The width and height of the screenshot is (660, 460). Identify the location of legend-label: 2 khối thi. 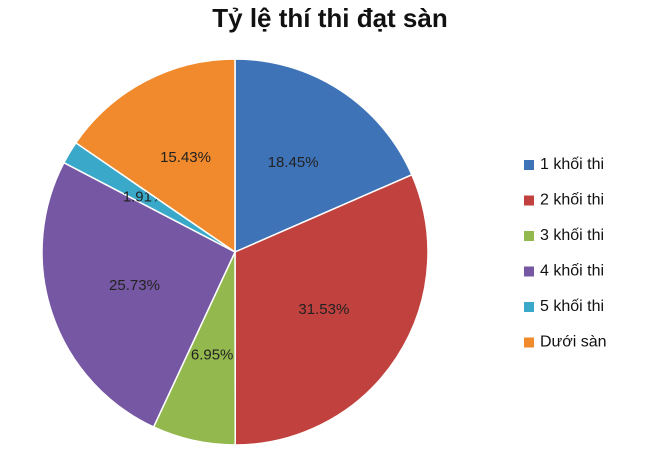
(572, 200).